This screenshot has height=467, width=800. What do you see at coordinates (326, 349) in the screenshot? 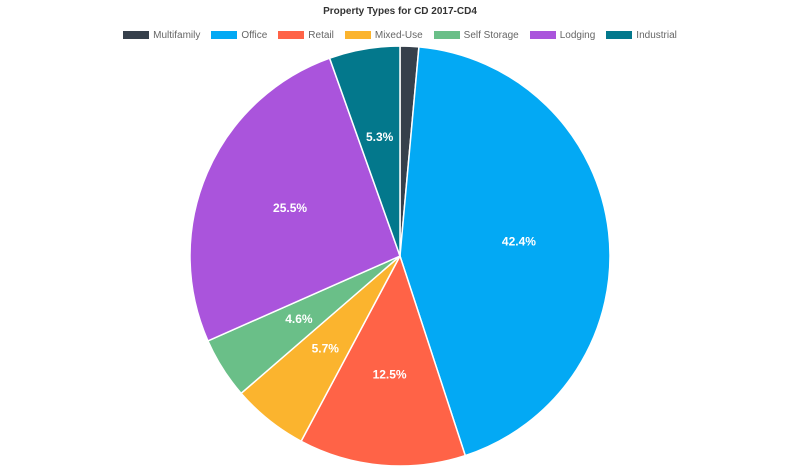
I see `data-label-mixed-use: 5.7%` at bounding box center [326, 349].